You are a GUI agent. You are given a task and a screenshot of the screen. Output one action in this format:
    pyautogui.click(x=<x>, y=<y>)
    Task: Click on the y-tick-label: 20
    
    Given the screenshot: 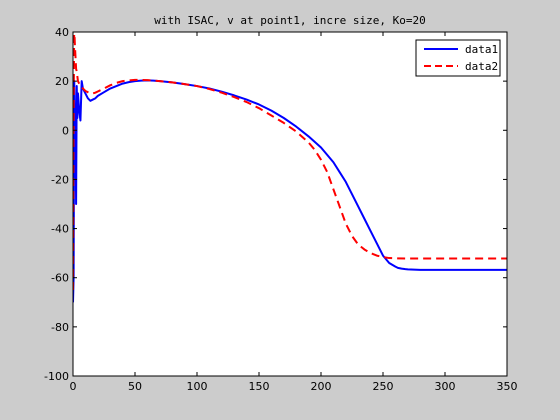 What is the action you would take?
    pyautogui.click(x=62, y=81)
    